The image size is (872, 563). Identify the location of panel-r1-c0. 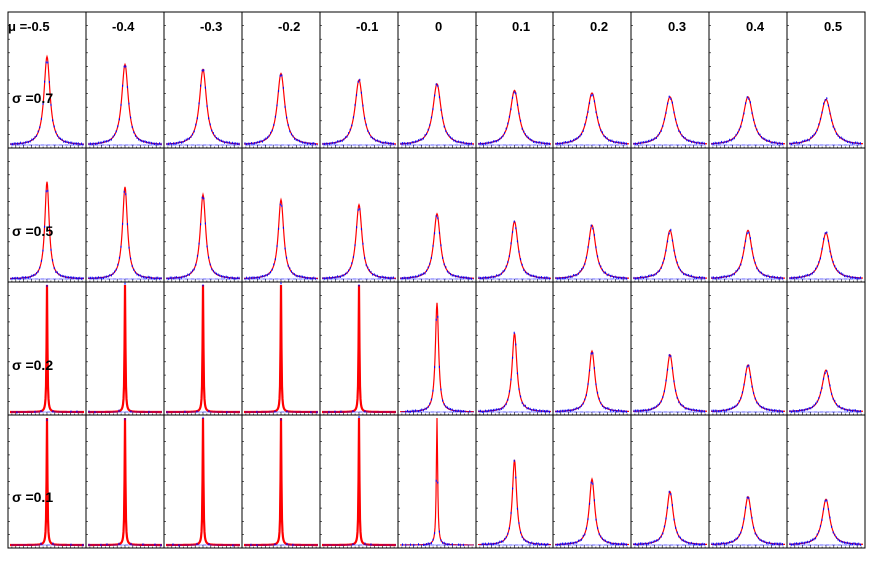
(47, 215).